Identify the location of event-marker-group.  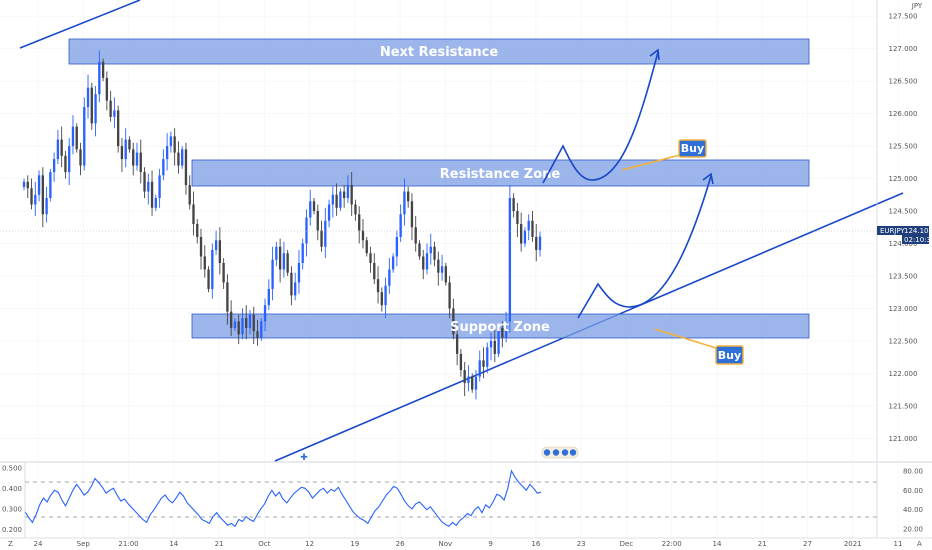
(560, 452).